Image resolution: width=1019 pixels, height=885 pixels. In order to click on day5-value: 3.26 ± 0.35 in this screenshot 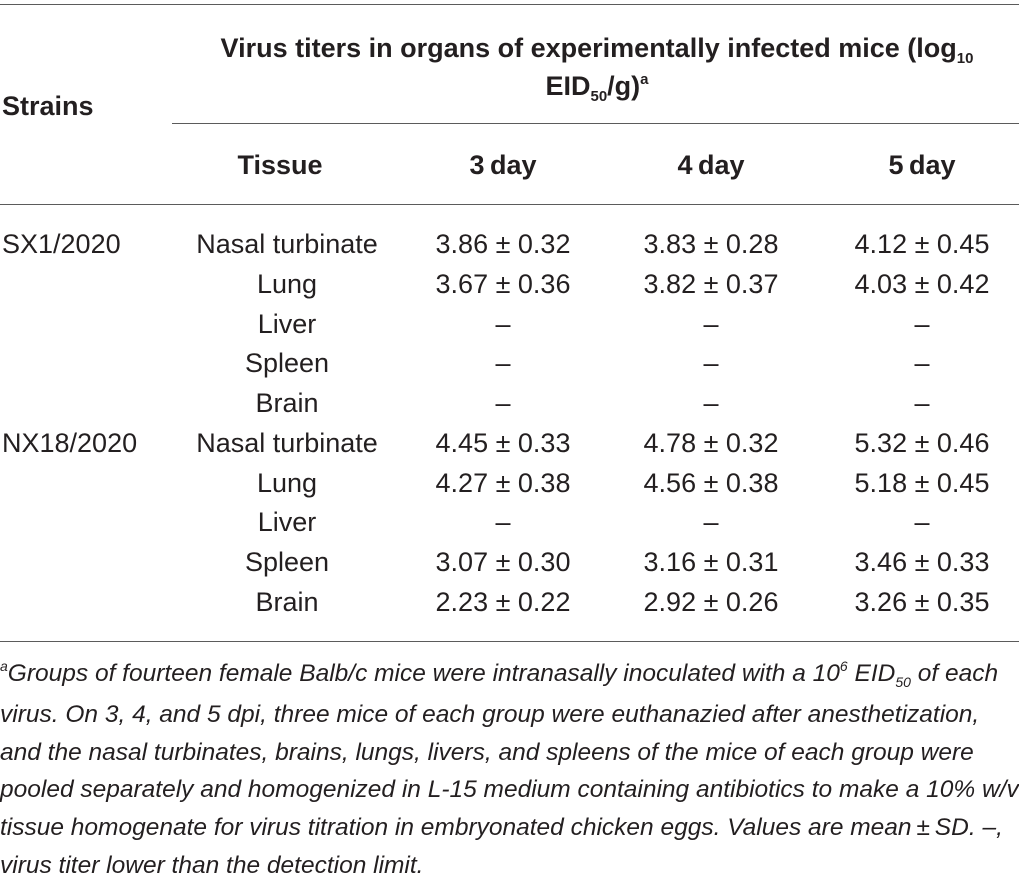, I will do `click(922, 602)`.